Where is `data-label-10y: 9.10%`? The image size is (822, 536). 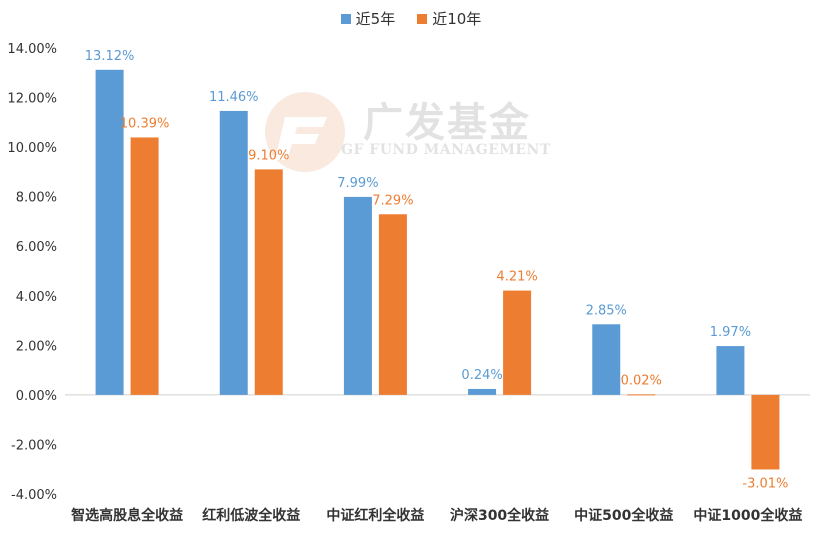
data-label-10y: 9.10% is located at coordinates (268, 155).